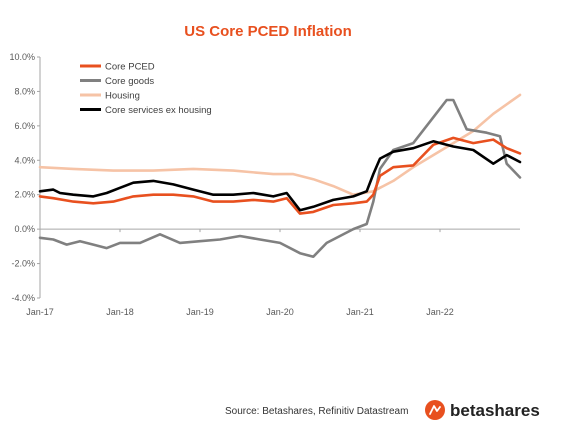 The height and width of the screenshot is (444, 562). Describe the element at coordinates (22, 57) in the screenshot. I see `y-tick-label: 10.0%` at that location.